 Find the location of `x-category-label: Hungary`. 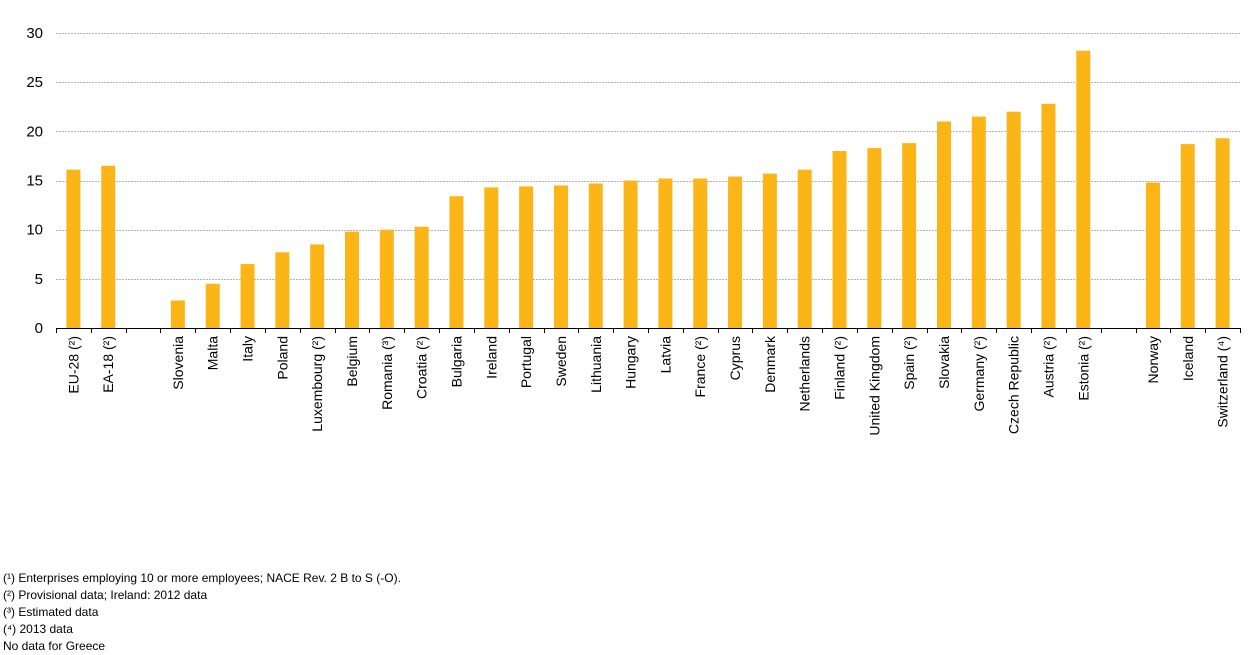

x-category-label: Hungary is located at coordinates (631, 362).